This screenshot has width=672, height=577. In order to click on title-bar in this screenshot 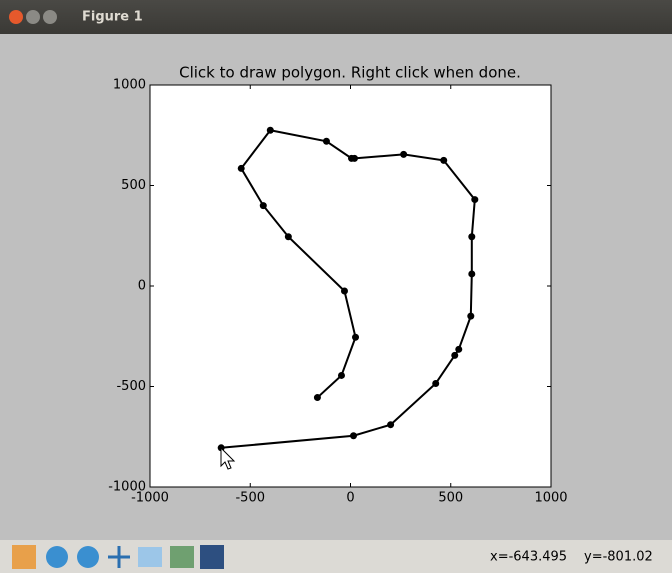, I will do `click(336, 17)`.